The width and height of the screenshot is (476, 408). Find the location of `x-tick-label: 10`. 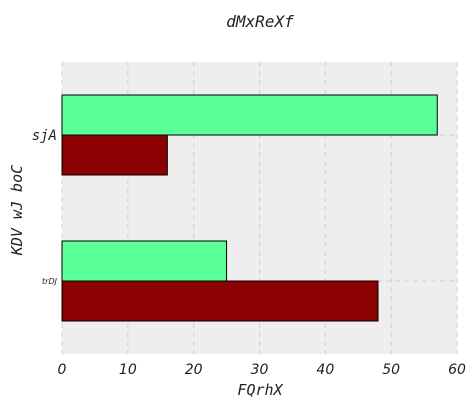

x-tick-label: 10 is located at coordinates (128, 370).